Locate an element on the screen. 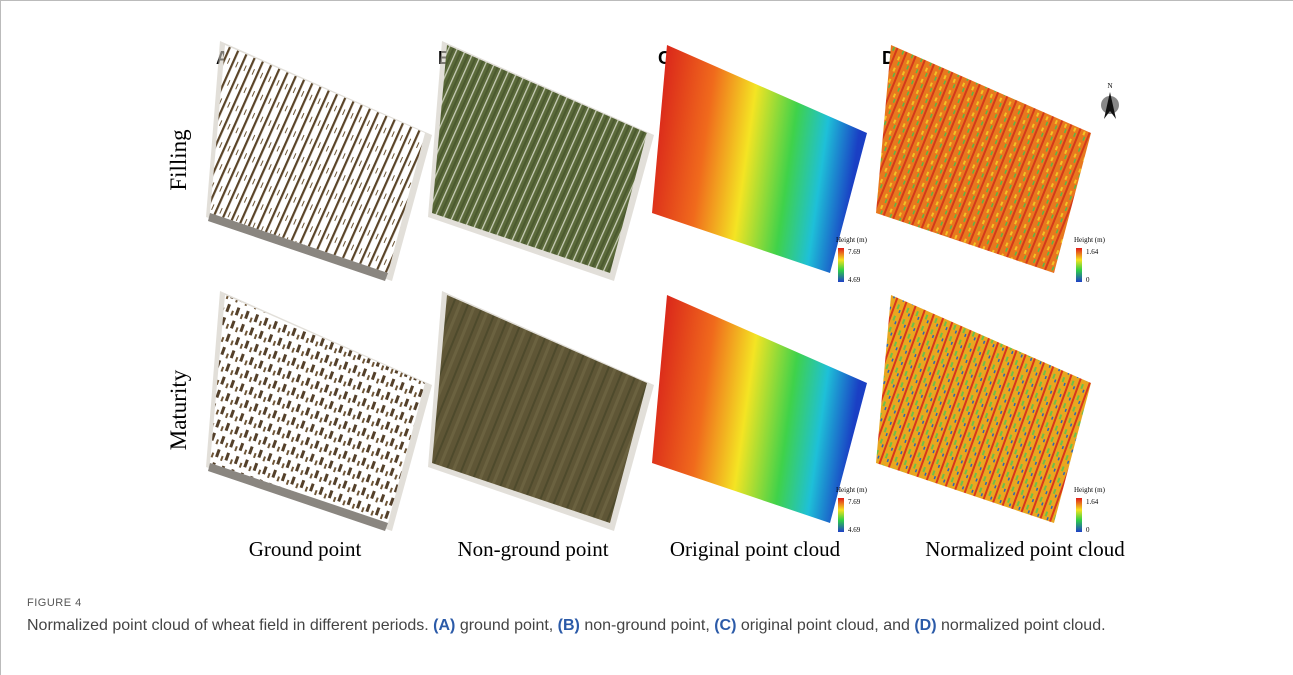 The width and height of the screenshot is (1293, 675). caption-panel-ref: (D) is located at coordinates (925, 625).